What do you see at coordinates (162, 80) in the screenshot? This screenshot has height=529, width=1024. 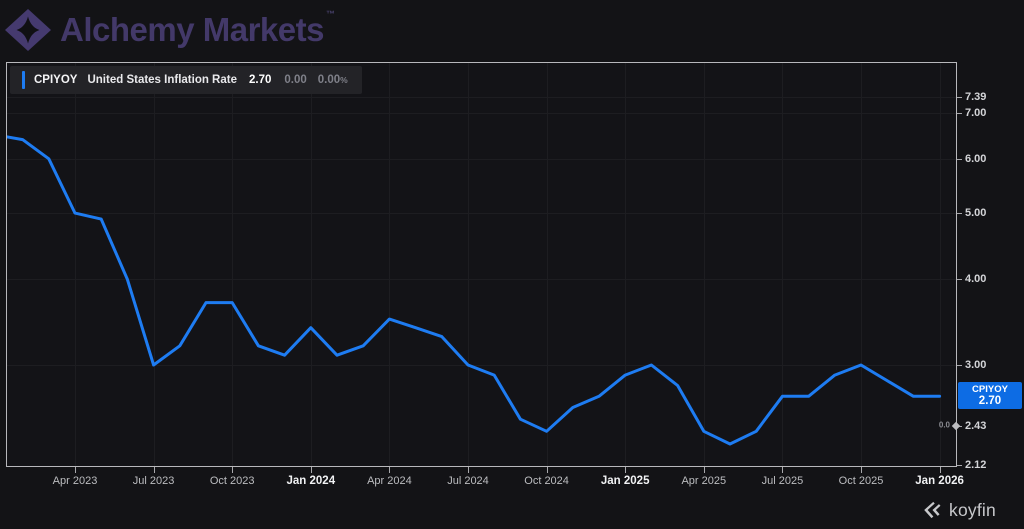 I see `legend-series-name: United States Inflation Rate` at bounding box center [162, 80].